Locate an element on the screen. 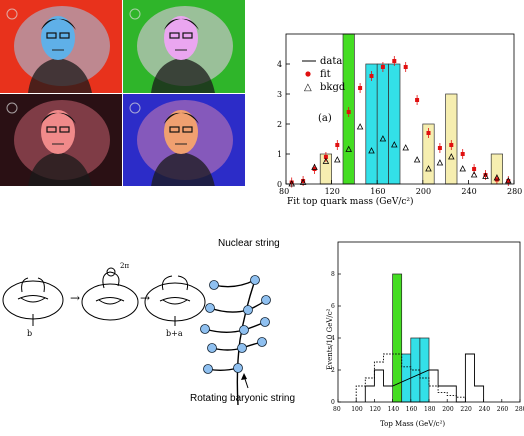 This screenshot has width=524, height=436. torus-label-b: b is located at coordinates (29, 333).